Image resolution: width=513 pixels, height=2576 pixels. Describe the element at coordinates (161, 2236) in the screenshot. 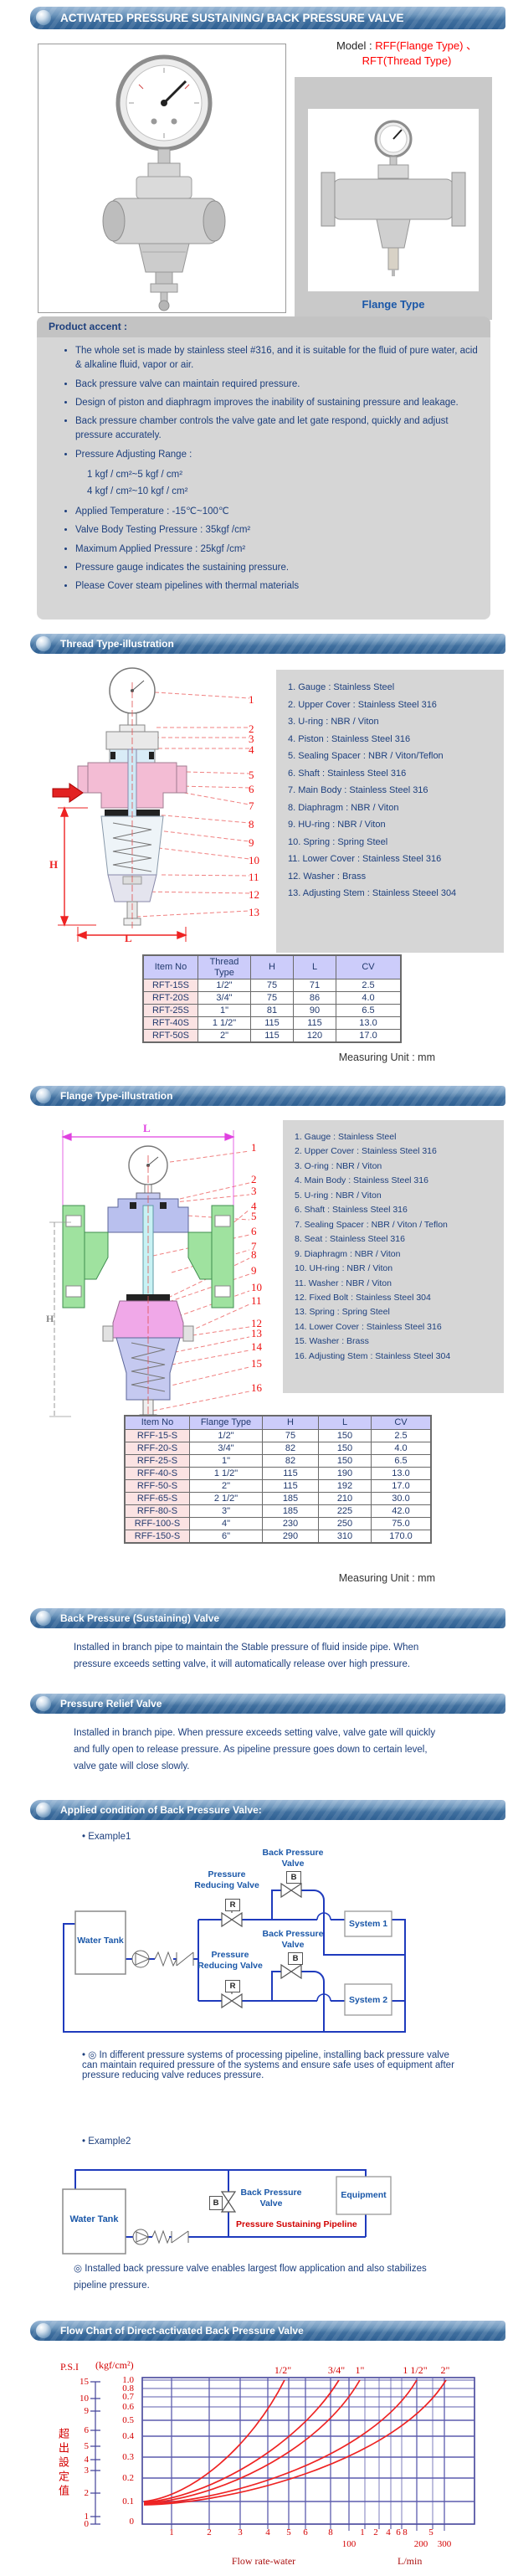

I see `strainer-icon` at that location.